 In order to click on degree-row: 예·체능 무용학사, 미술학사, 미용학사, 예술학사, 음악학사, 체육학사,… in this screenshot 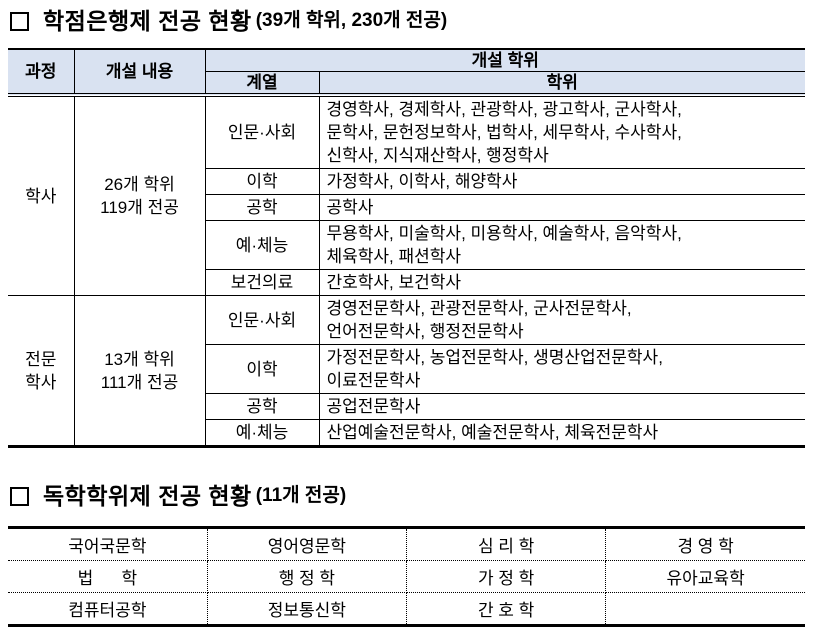, I will do `click(406, 245)`.